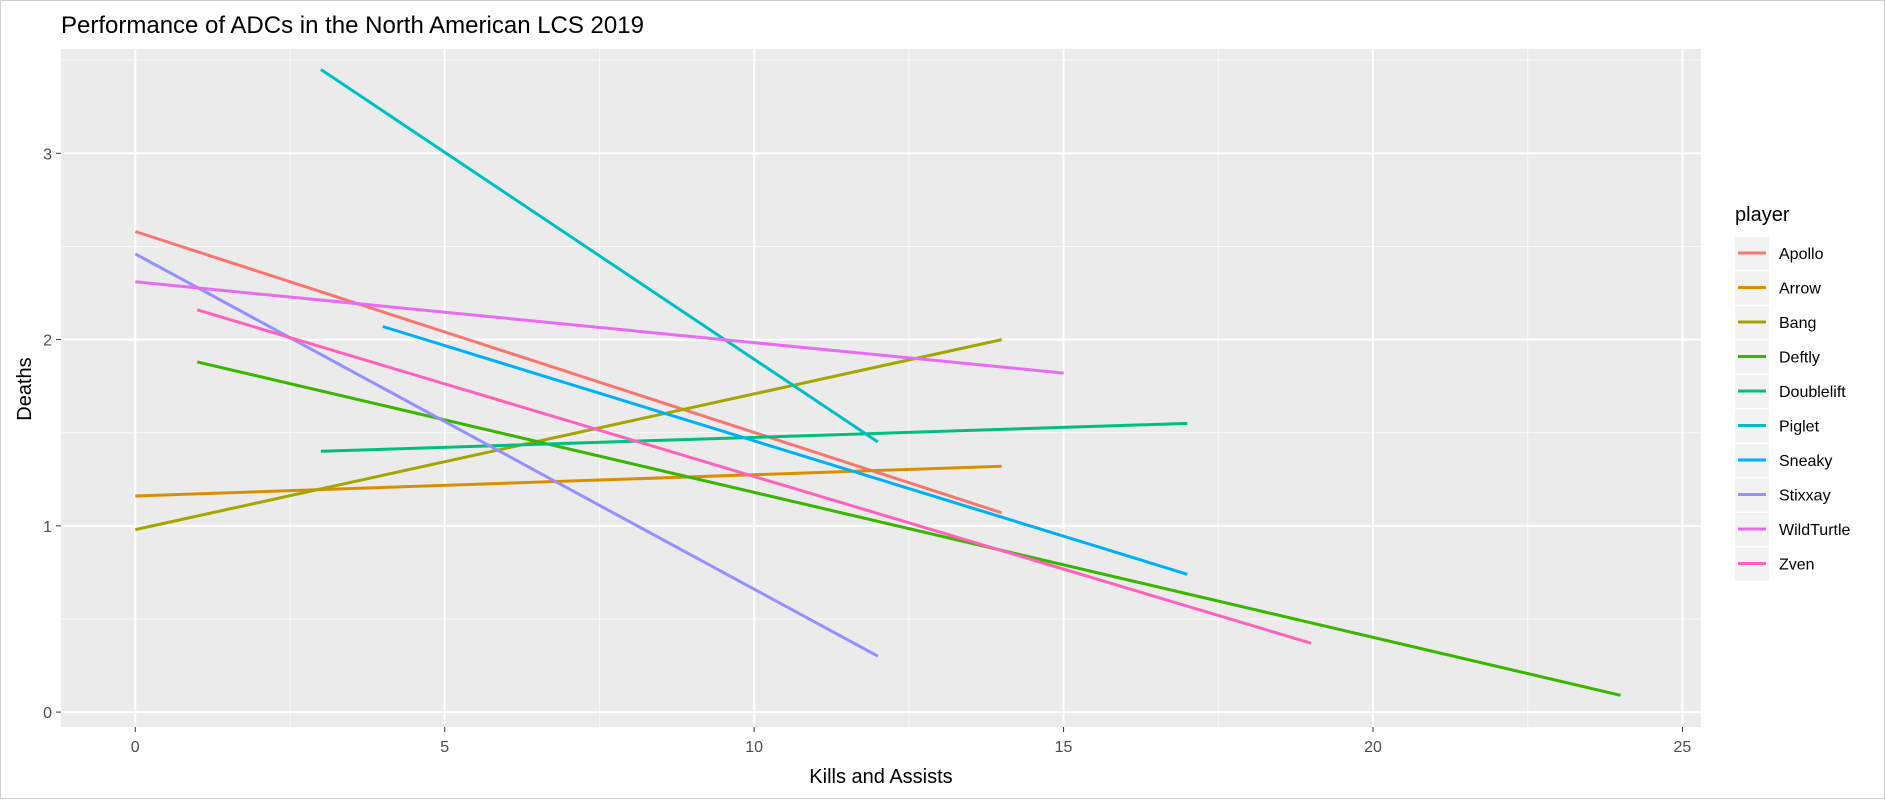 Image resolution: width=1885 pixels, height=803 pixels. I want to click on x-tick-label: 20, so click(1373, 747).